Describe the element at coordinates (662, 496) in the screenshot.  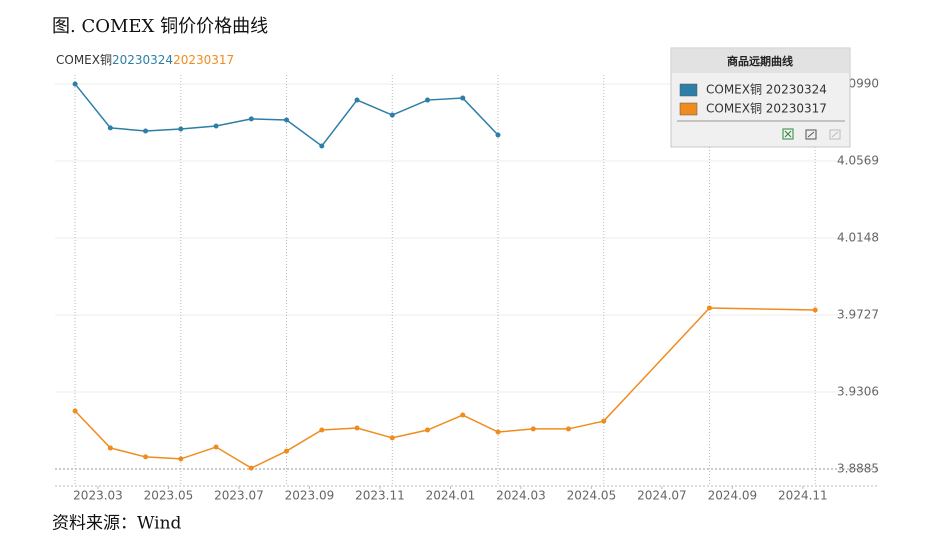
I see `x-tick-label: 2024.07` at that location.